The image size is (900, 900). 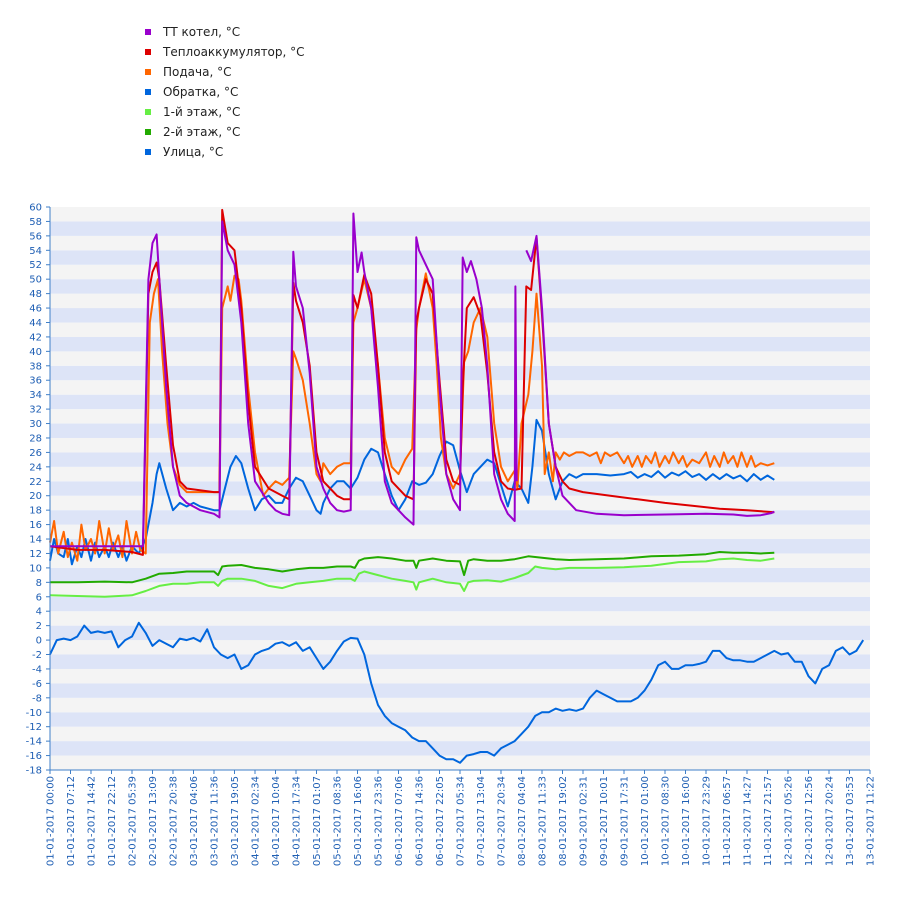 I want to click on y-tick-label: -16, so click(x=34, y=756).